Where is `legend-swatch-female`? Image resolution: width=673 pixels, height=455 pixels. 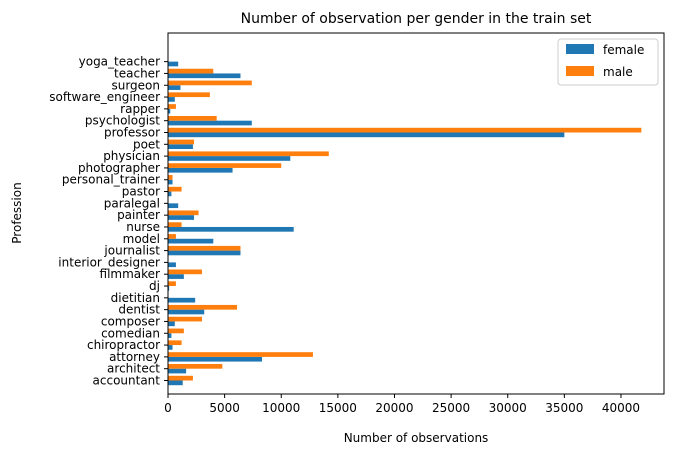
legend-swatch-female is located at coordinates (580, 49).